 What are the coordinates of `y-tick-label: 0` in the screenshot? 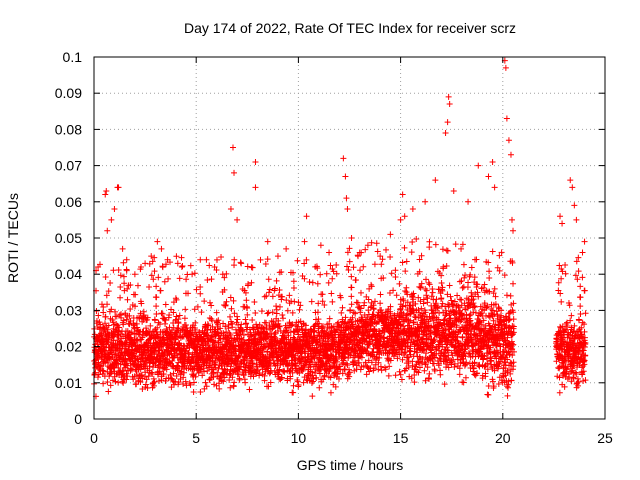 It's located at (78, 419).